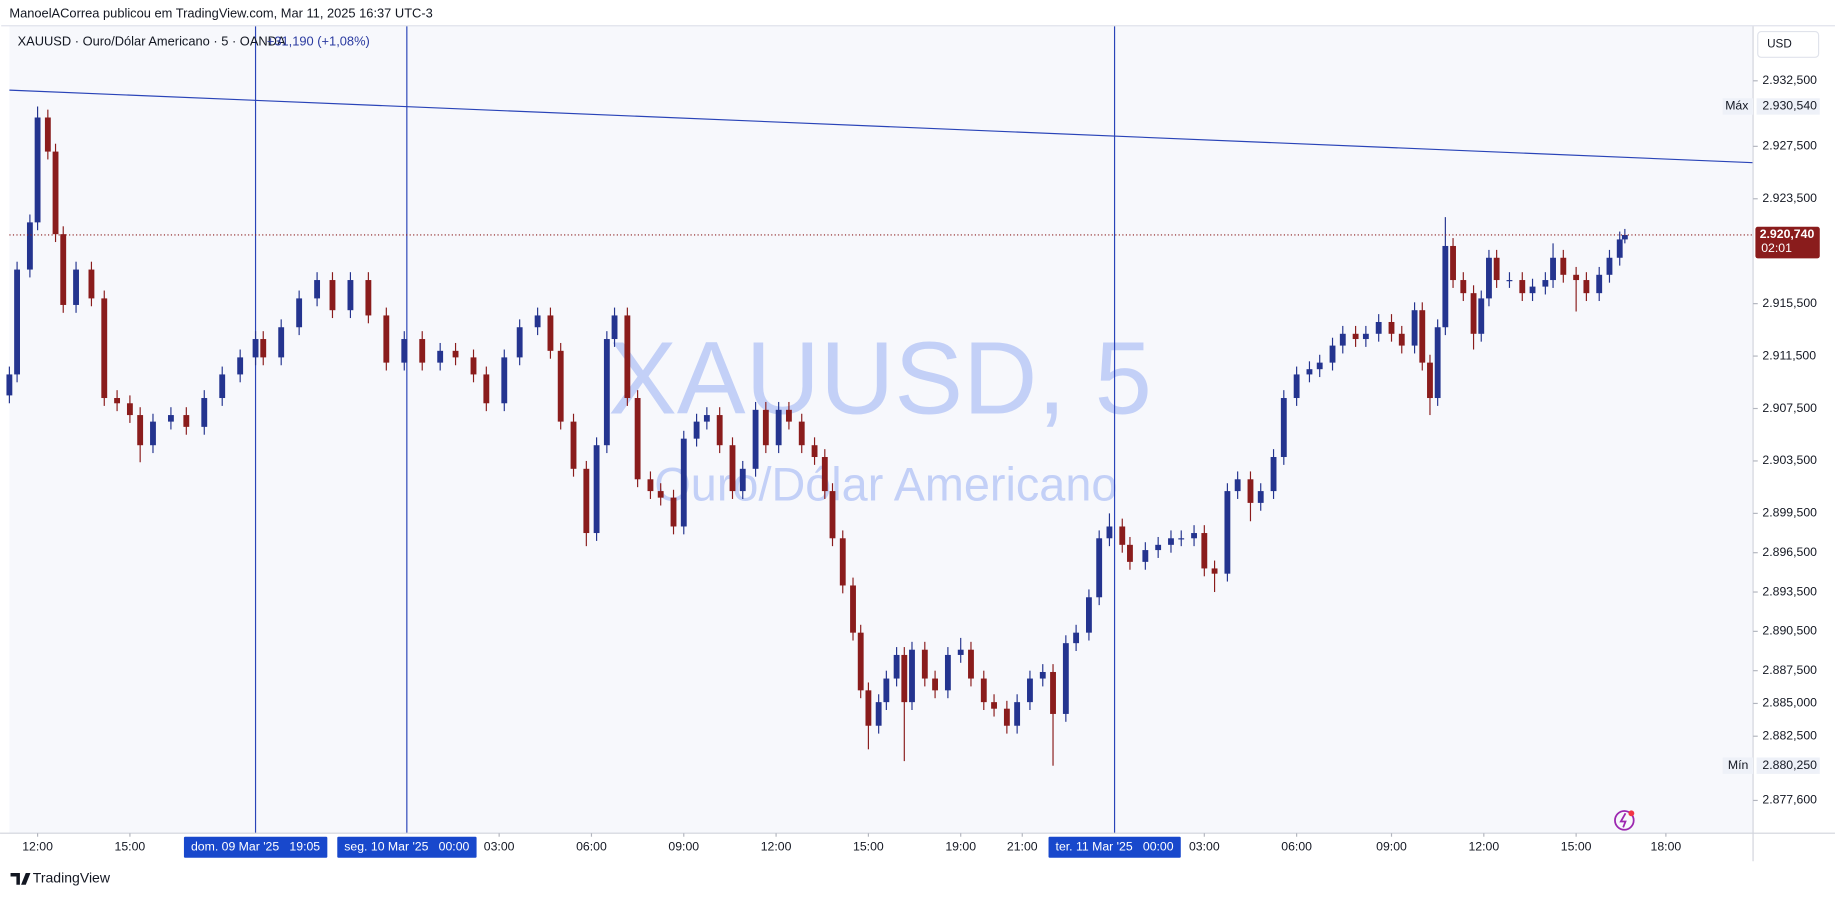  Describe the element at coordinates (960, 847) in the screenshot. I see `x-tick-label: 19:00` at that location.